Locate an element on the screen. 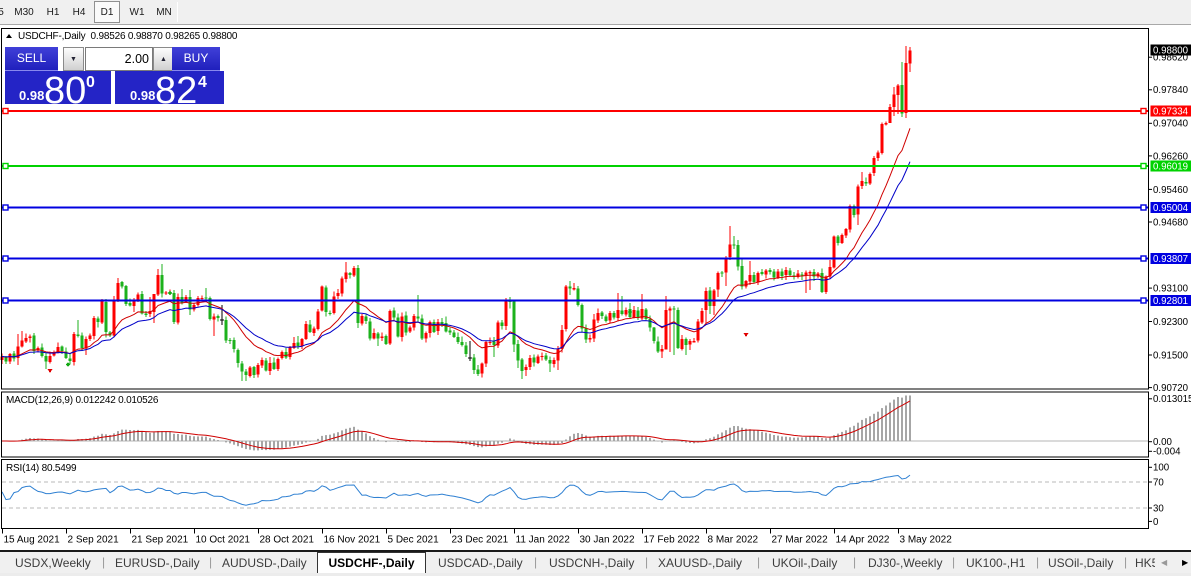 The height and width of the screenshot is (579, 1191). svg-text: 10 Oct 2021 is located at coordinates (223, 540).